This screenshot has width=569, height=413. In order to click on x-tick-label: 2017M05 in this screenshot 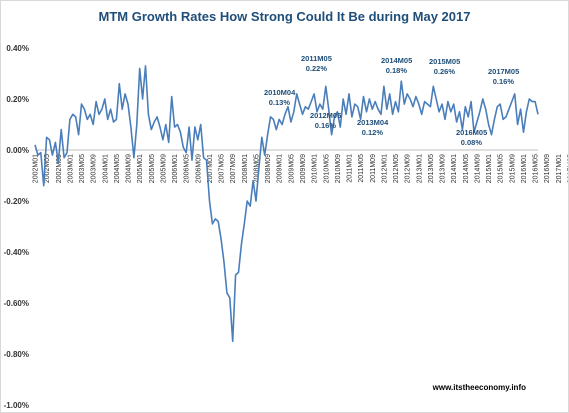, I will do `click(568, 168)`.